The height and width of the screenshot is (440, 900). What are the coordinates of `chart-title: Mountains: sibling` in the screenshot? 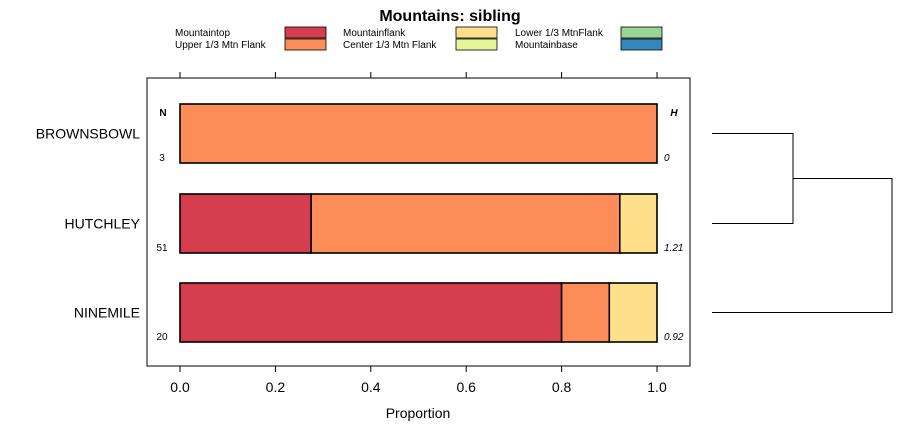 It's located at (449, 16).